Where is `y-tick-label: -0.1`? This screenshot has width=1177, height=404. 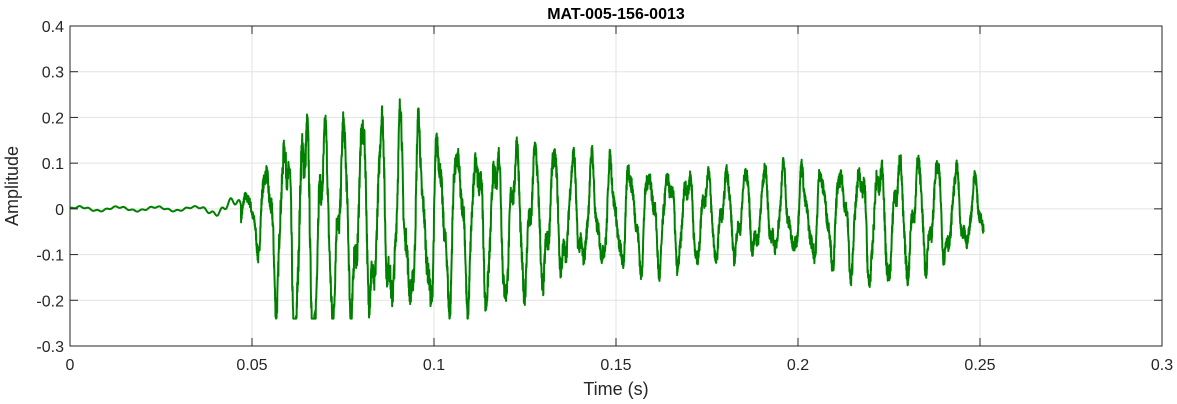
y-tick-label: -0.1 is located at coordinates (50, 256).